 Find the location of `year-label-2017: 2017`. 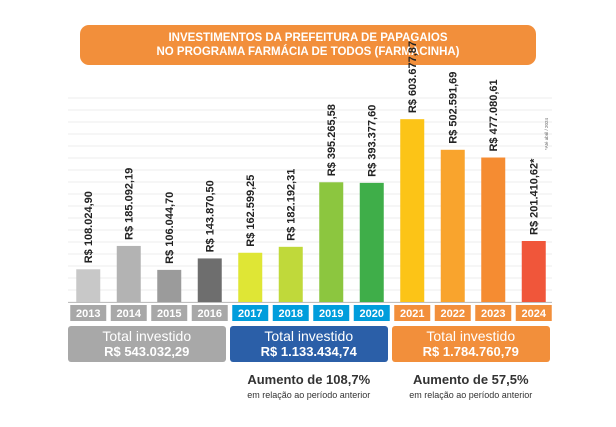

year-label-2017: 2017 is located at coordinates (250, 314).